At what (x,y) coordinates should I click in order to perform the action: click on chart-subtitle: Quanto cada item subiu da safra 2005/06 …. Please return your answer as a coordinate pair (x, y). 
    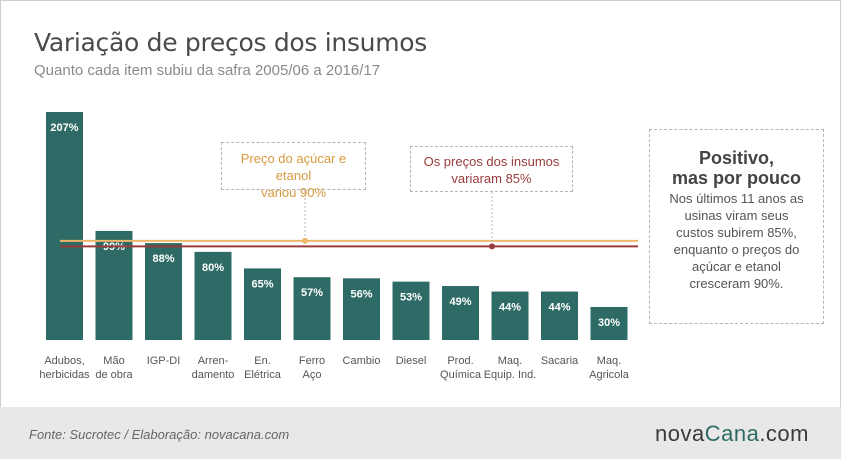
    Looking at the image, I should click on (207, 70).